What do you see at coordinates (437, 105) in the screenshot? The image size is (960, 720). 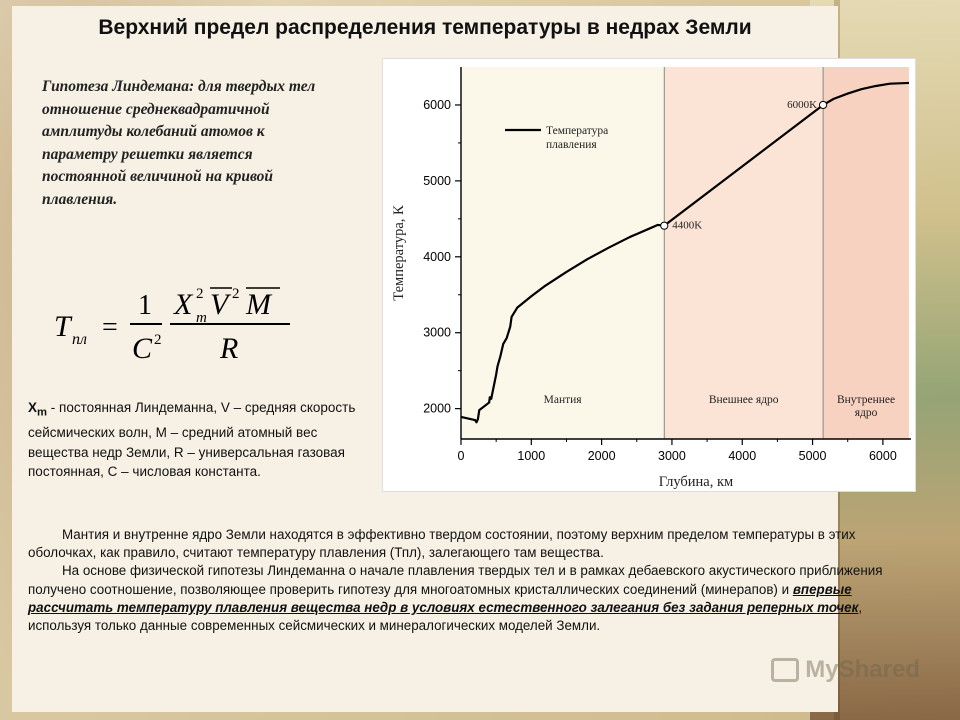 I see `y-tick-label: 6000` at bounding box center [437, 105].